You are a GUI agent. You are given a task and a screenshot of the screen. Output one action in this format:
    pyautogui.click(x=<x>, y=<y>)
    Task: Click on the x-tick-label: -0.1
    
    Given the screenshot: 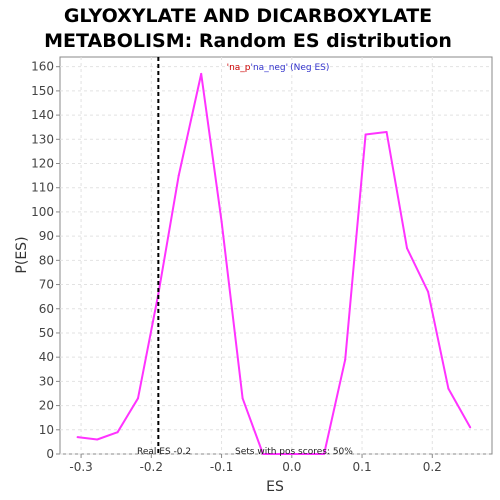 What is the action you would take?
    pyautogui.click(x=221, y=467)
    